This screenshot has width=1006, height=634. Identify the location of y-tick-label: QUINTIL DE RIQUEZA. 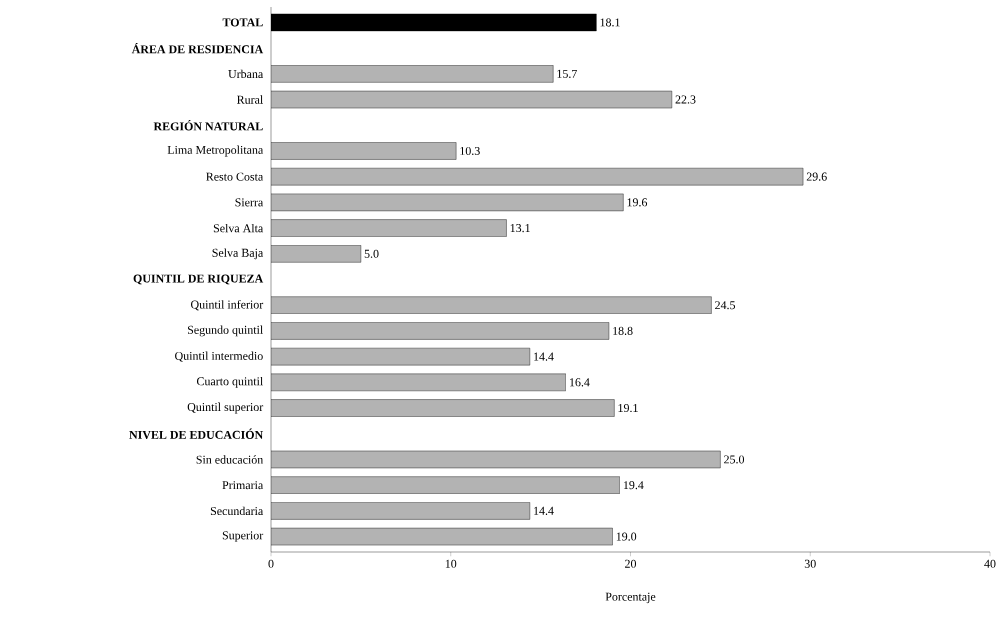
(198, 279).